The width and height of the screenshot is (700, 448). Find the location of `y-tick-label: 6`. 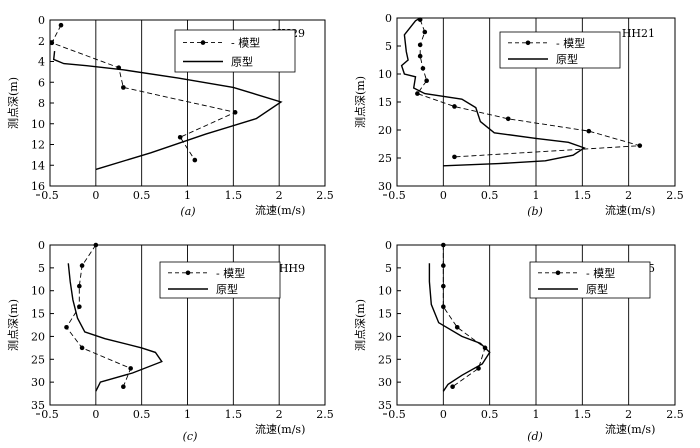

y-tick-label: 6 is located at coordinates (41, 82).